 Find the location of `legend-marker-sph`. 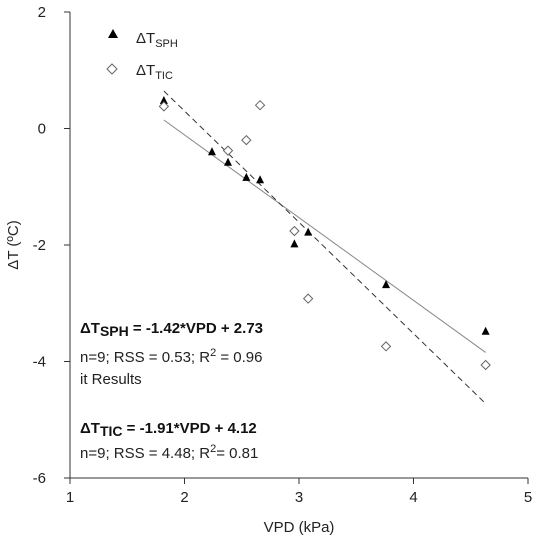

legend-marker-sph is located at coordinates (113, 33).